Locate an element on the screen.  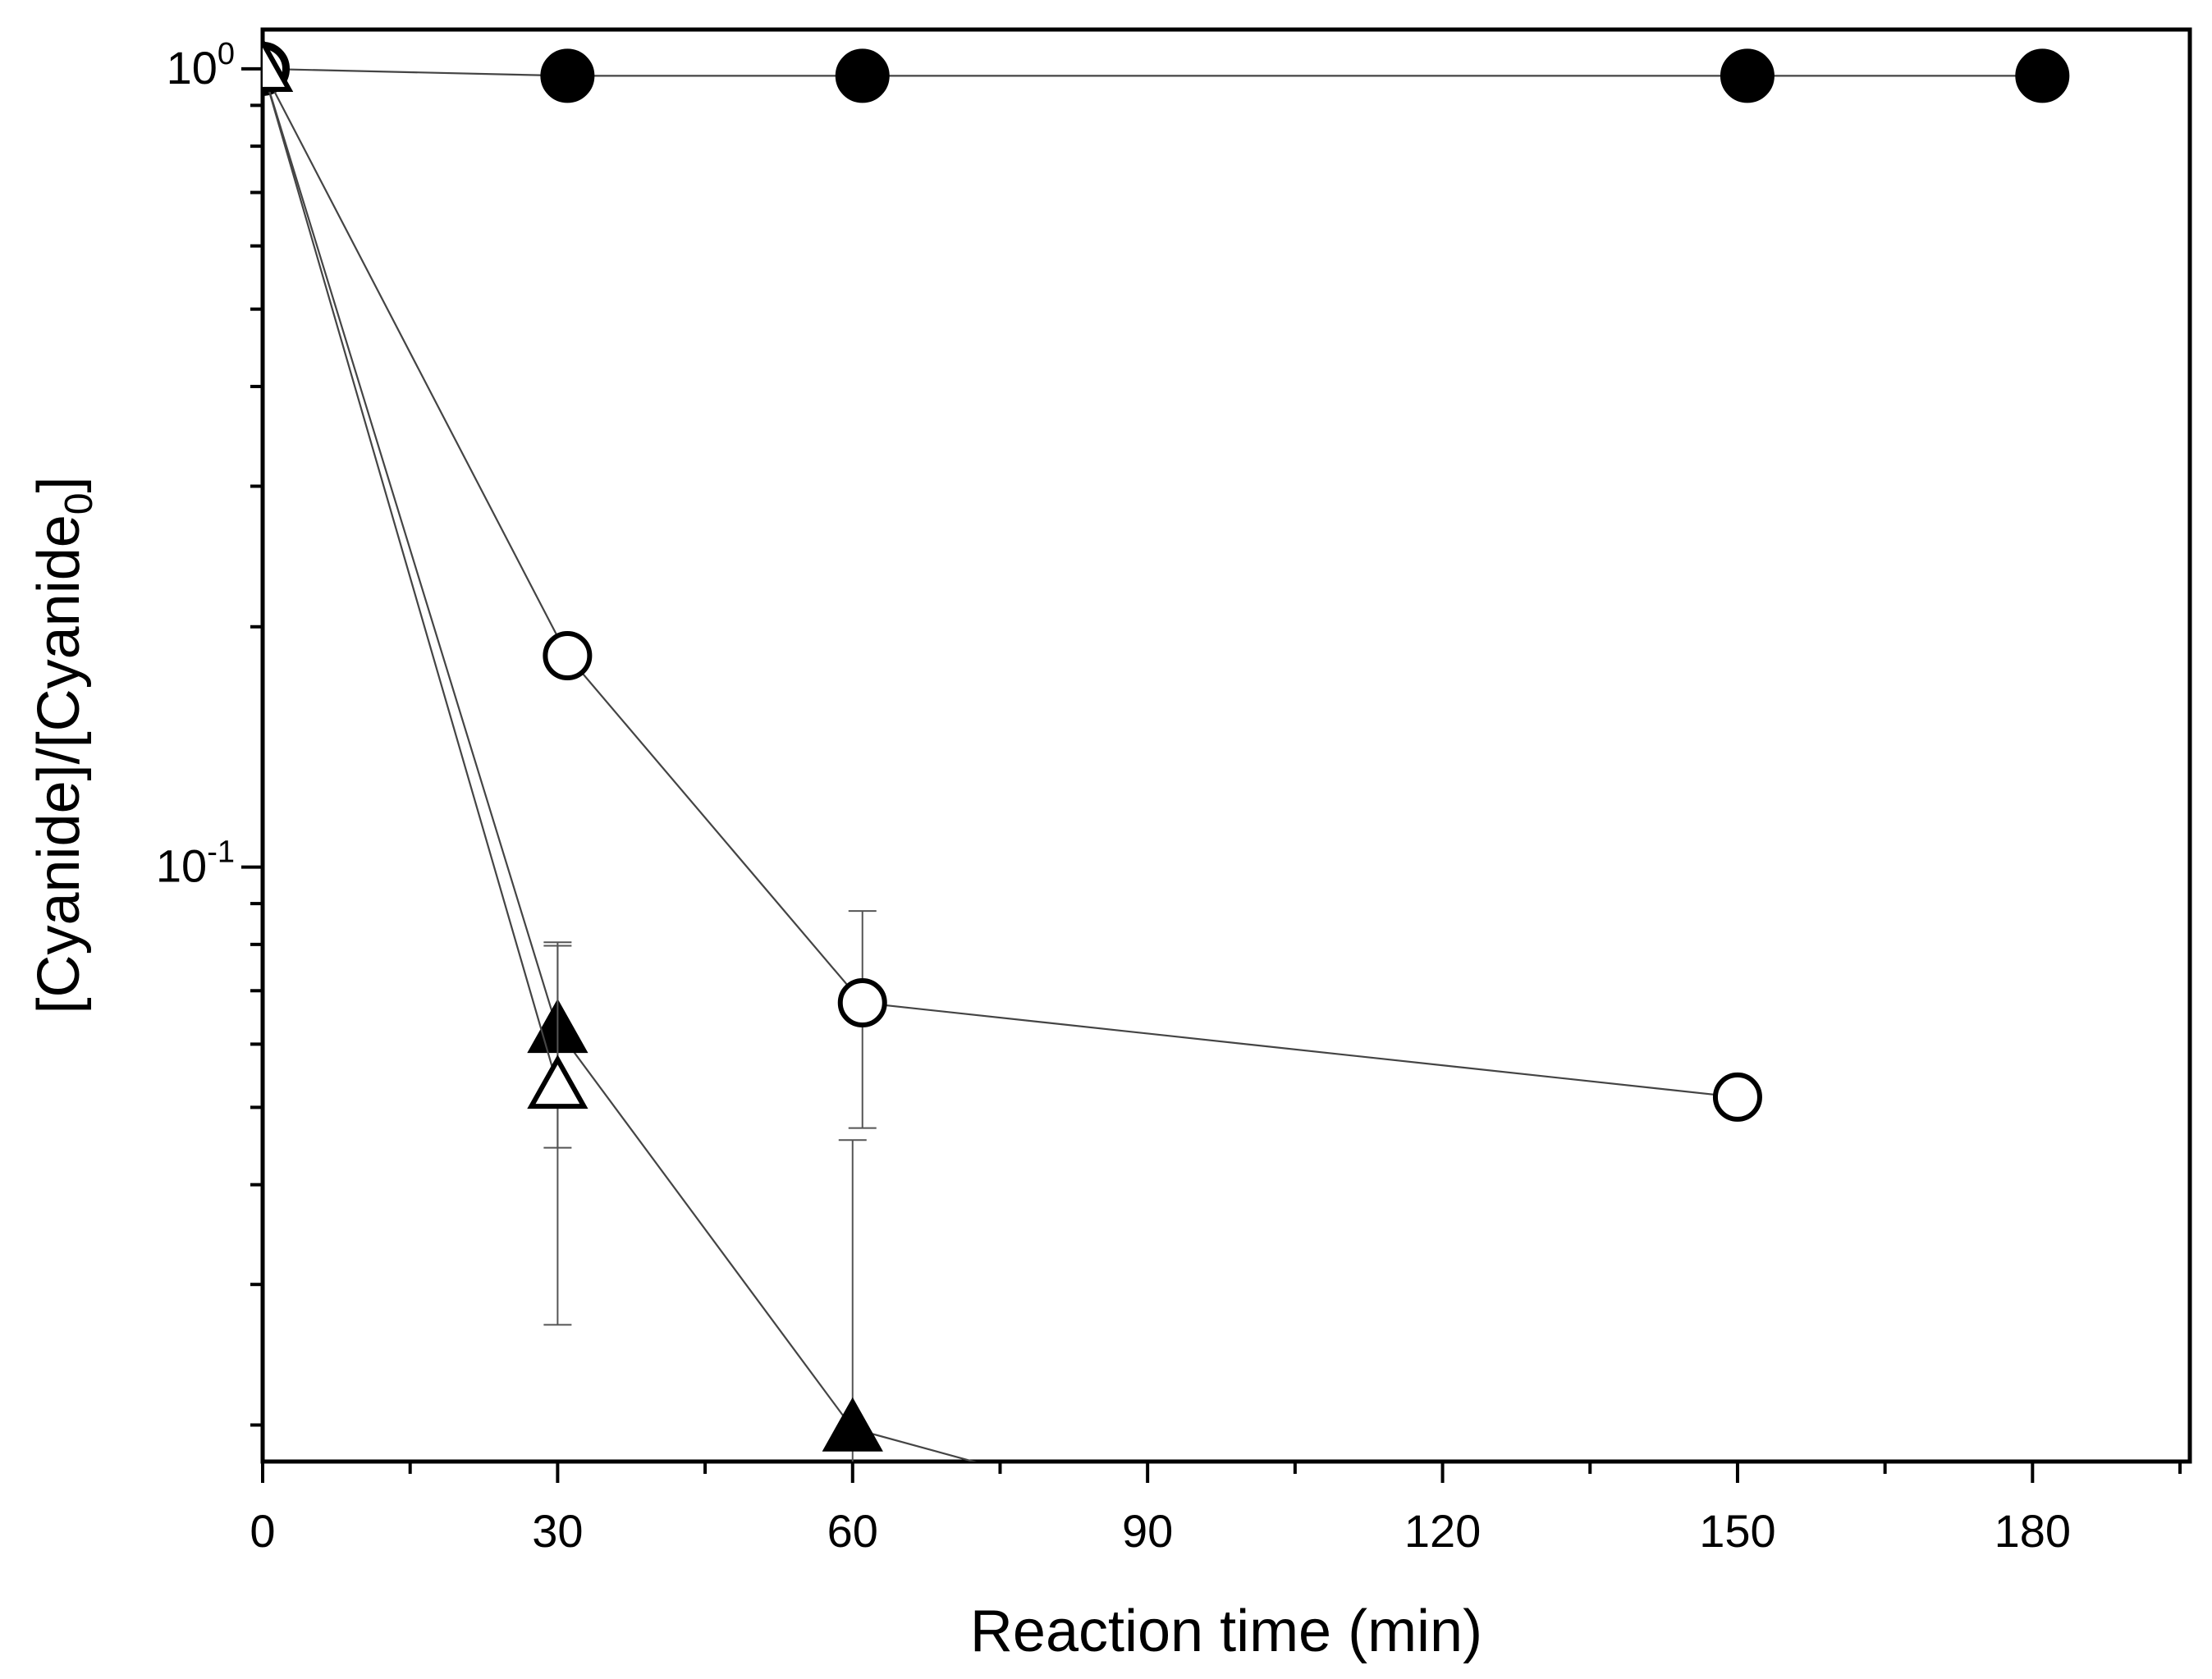
y-axis-label: [Cyanide]/[Cyanide0] is located at coordinates (64, 745).